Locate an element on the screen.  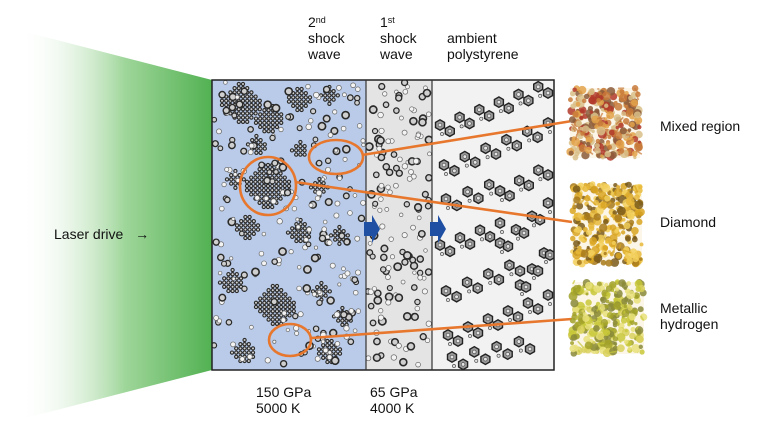
diamond-label: Diamond is located at coordinates (688, 222).